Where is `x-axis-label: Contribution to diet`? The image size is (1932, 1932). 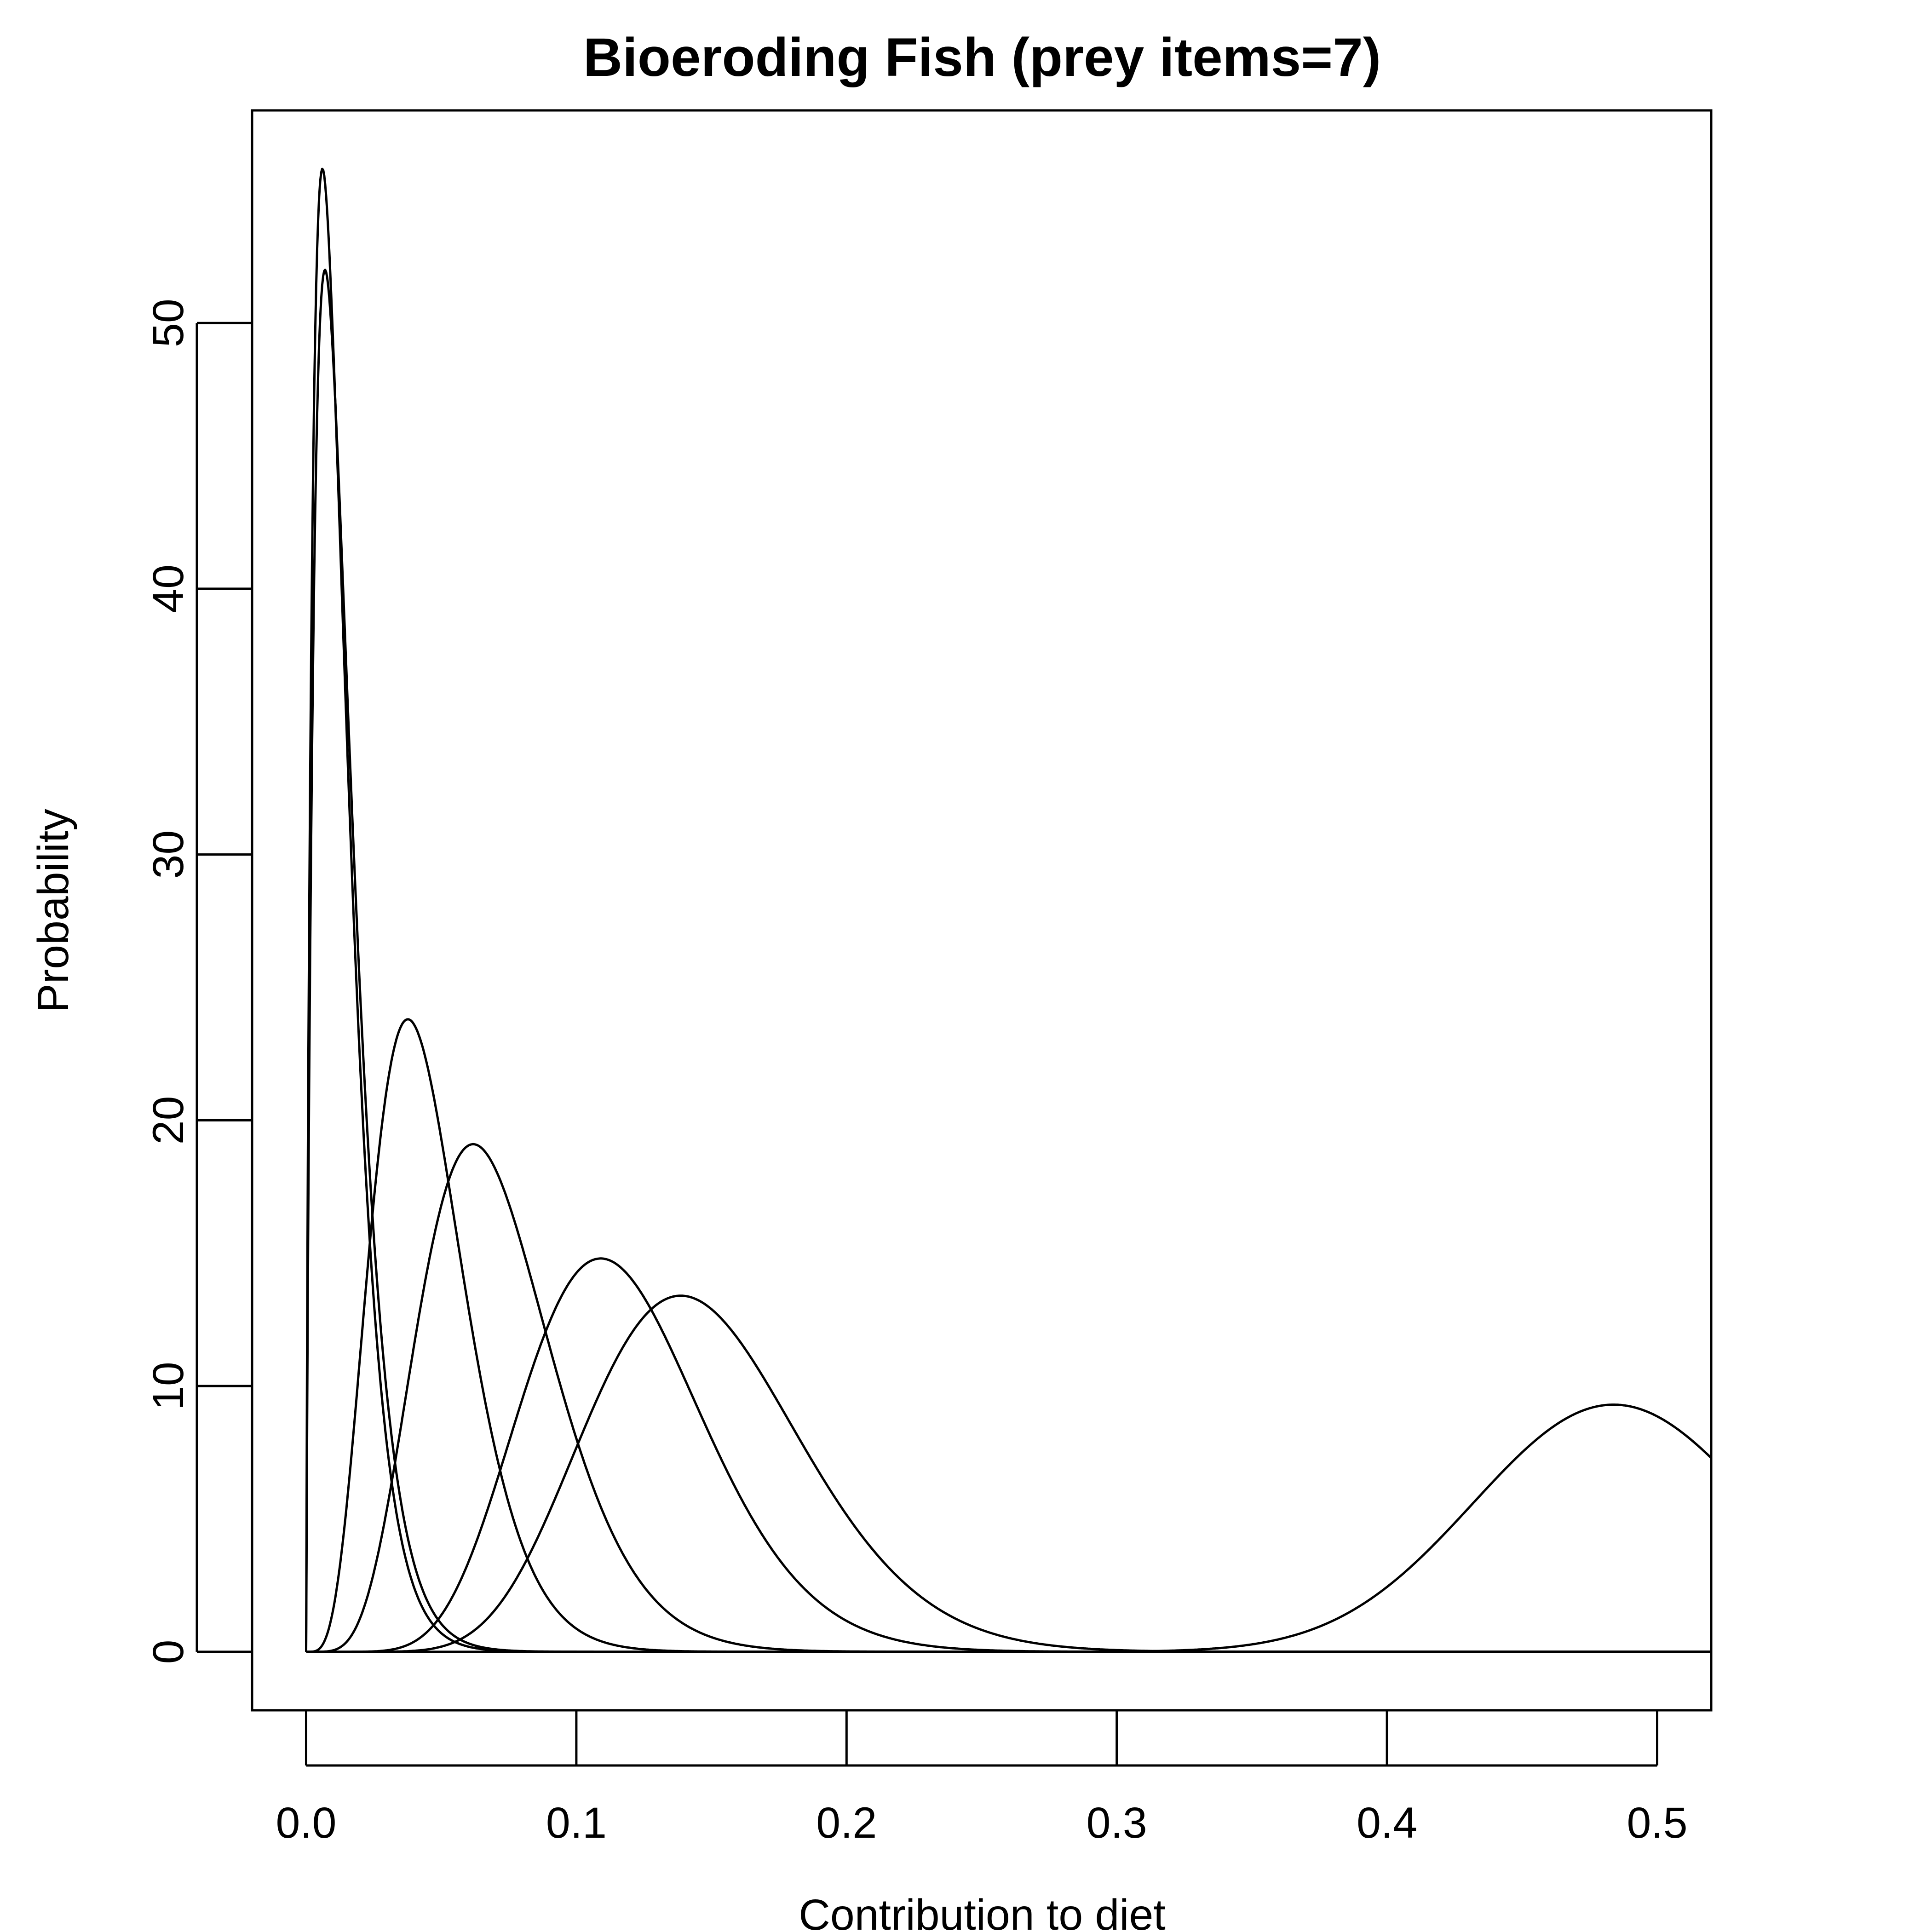
x-axis-label: Contribution to diet is located at coordinates (982, 1911).